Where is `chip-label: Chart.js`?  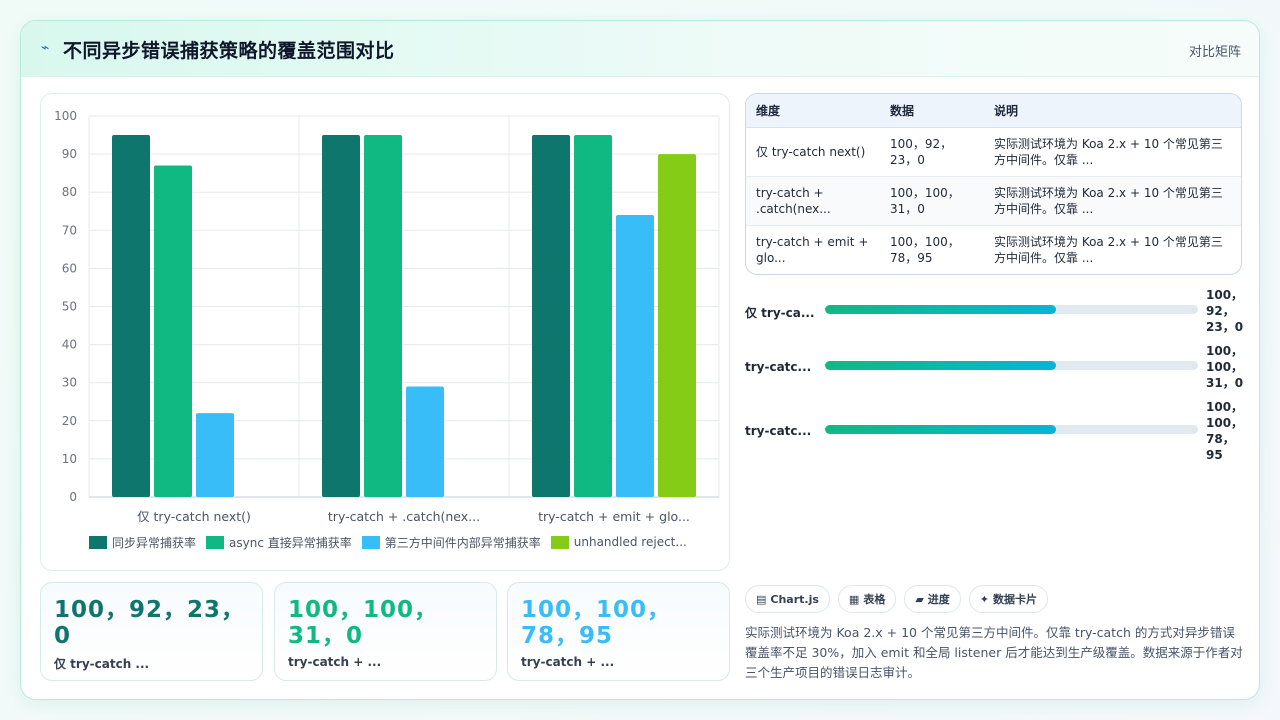 chip-label: Chart.js is located at coordinates (794, 599).